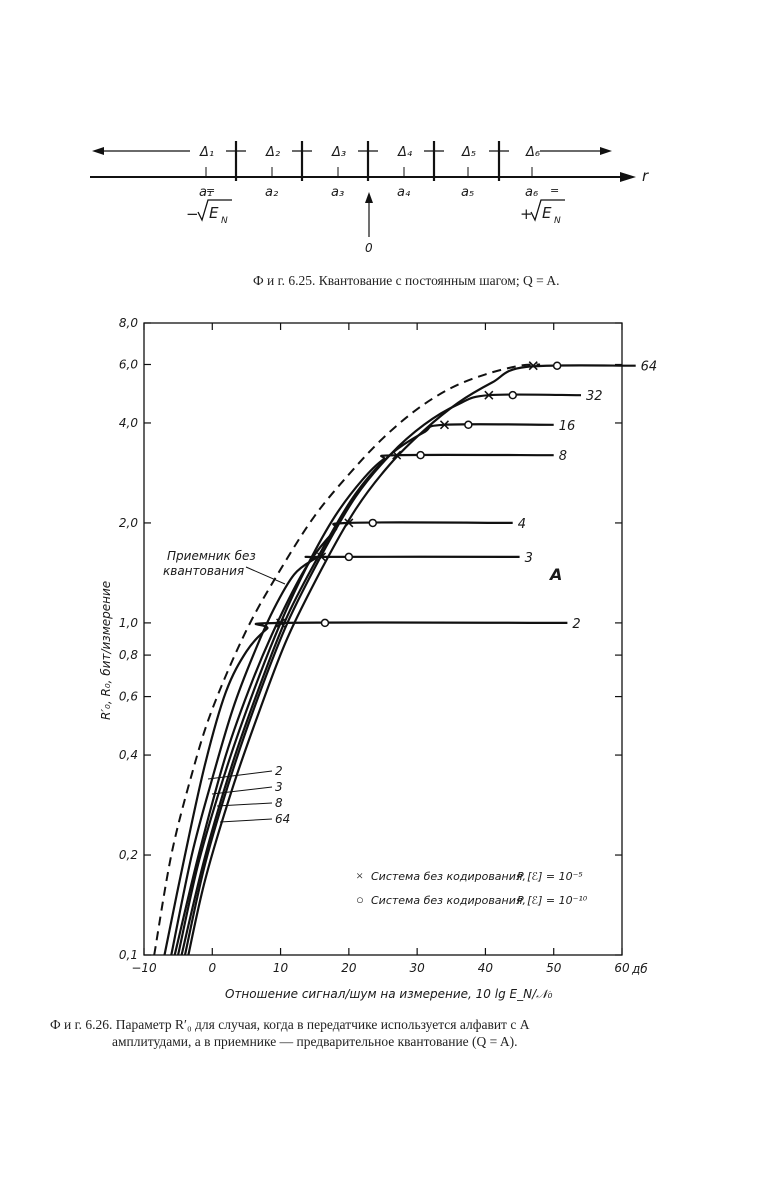 The image size is (775, 1200). What do you see at coordinates (369, 161) in the screenshot?
I see `threshold-marks` at bounding box center [369, 161].